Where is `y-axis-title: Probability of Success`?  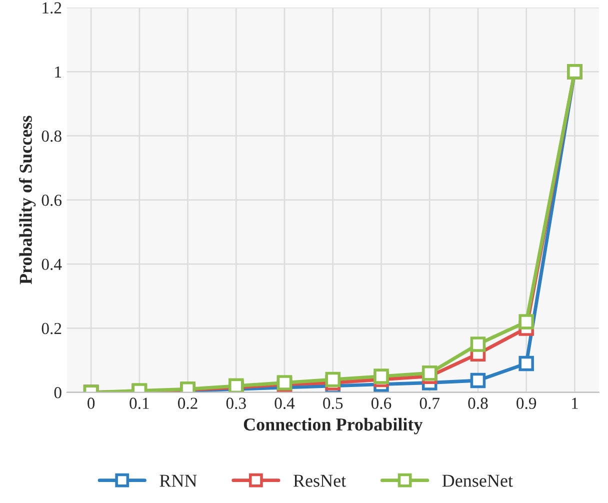 y-axis-title: Probability of Success is located at coordinates (27, 200).